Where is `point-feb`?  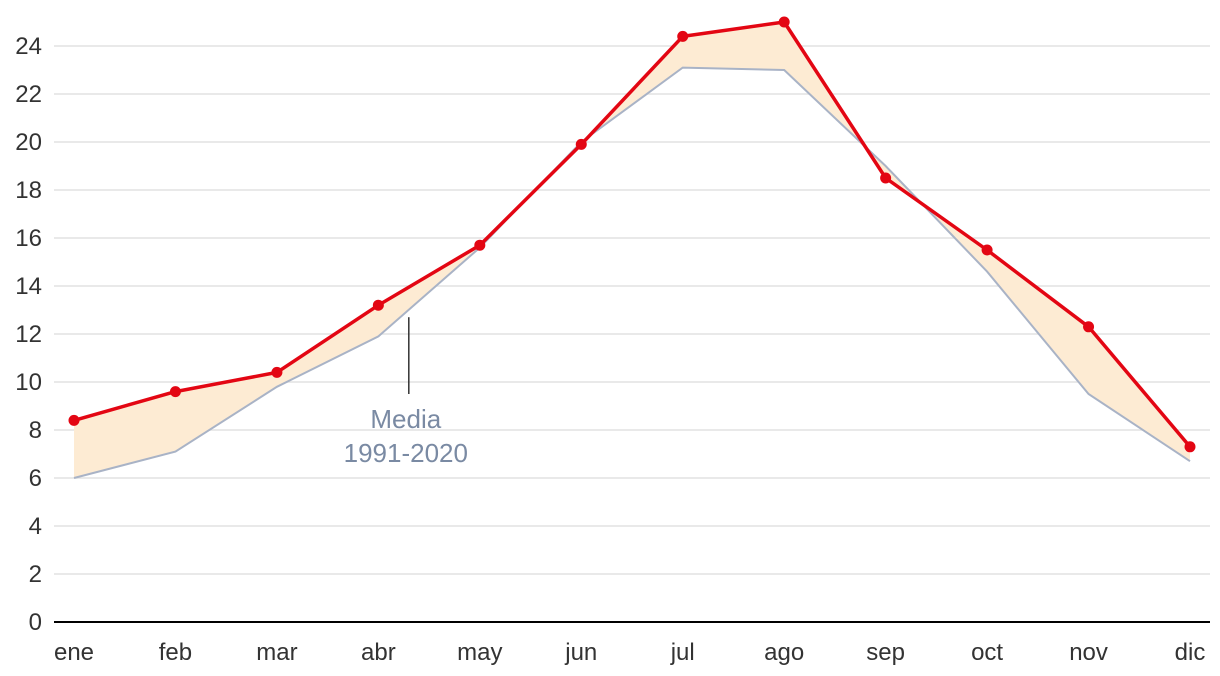
point-feb is located at coordinates (175, 392).